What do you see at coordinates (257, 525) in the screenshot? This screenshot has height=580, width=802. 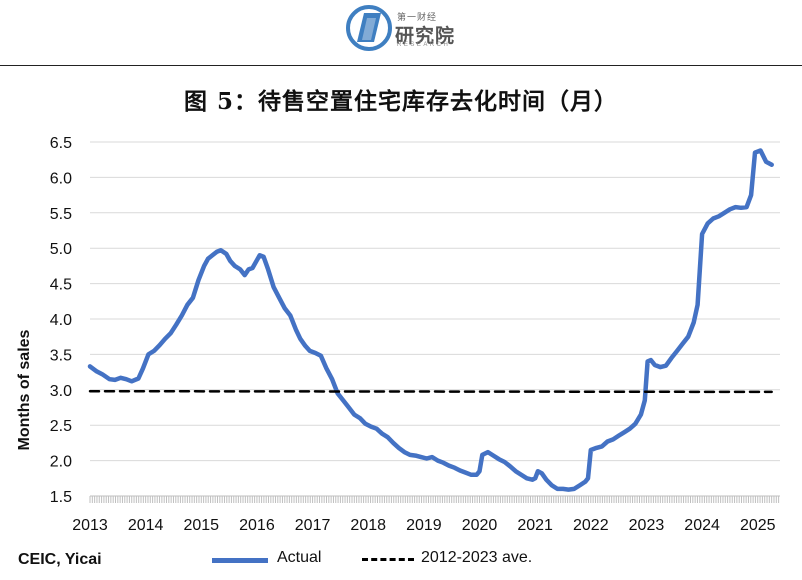 I see `x-tick-label: 2016` at bounding box center [257, 525].